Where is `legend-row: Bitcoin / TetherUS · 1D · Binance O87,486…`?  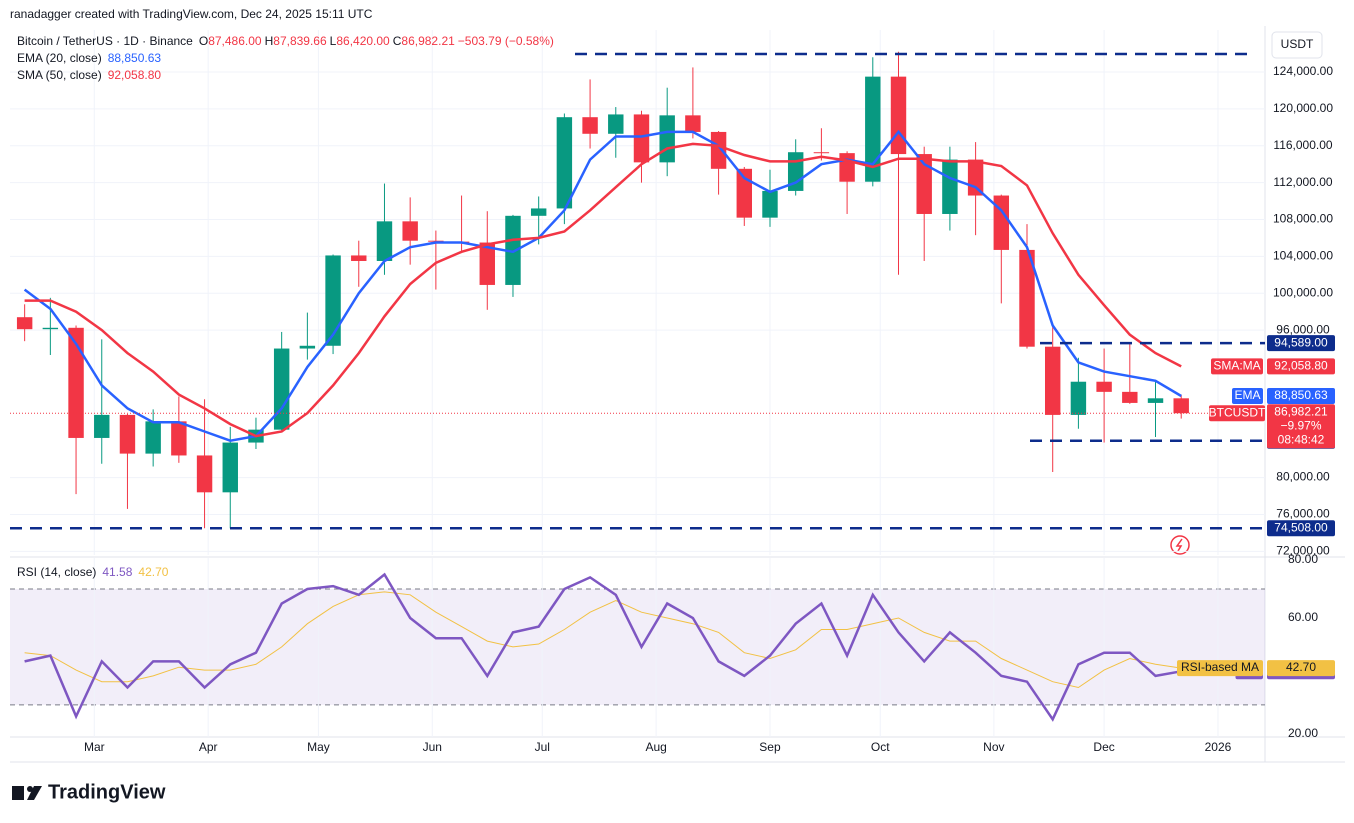
legend-row: Bitcoin / TetherUS · 1D · Binance O87,486… is located at coordinates (285, 41).